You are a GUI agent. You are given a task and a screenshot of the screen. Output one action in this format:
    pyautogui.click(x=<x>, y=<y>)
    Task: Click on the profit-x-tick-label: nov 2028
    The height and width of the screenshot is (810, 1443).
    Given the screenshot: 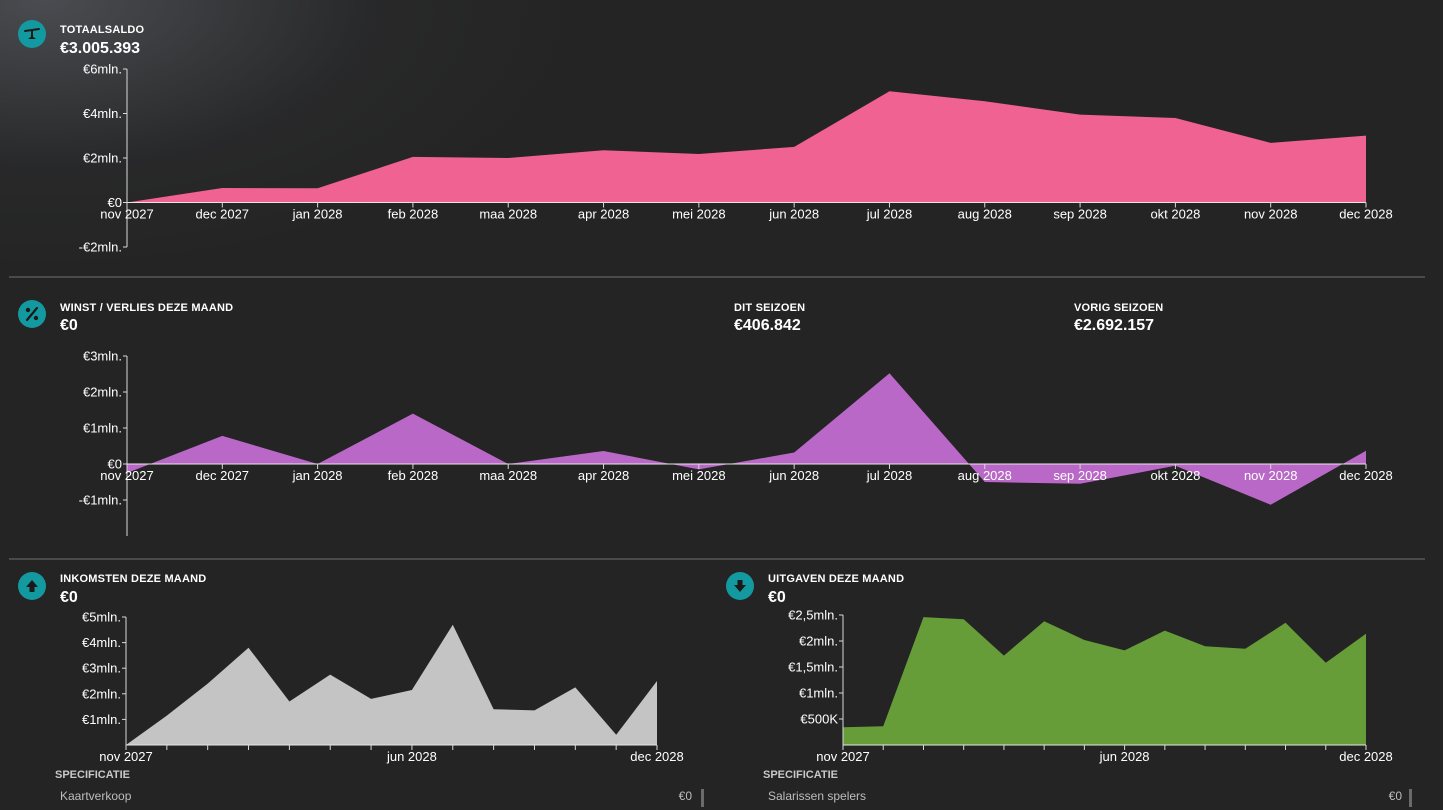 What is the action you would take?
    pyautogui.click(x=1271, y=475)
    